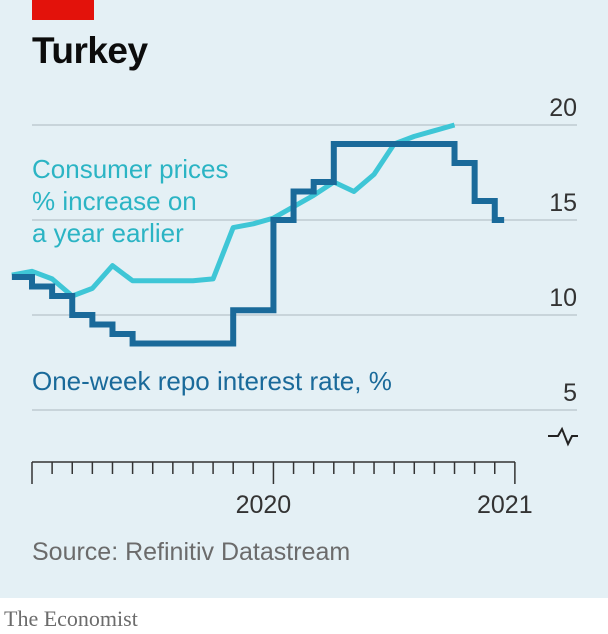 This screenshot has height=634, width=608. Describe the element at coordinates (212, 381) in the screenshot. I see `series-label-repo: One-week repo interest rate, %` at that location.